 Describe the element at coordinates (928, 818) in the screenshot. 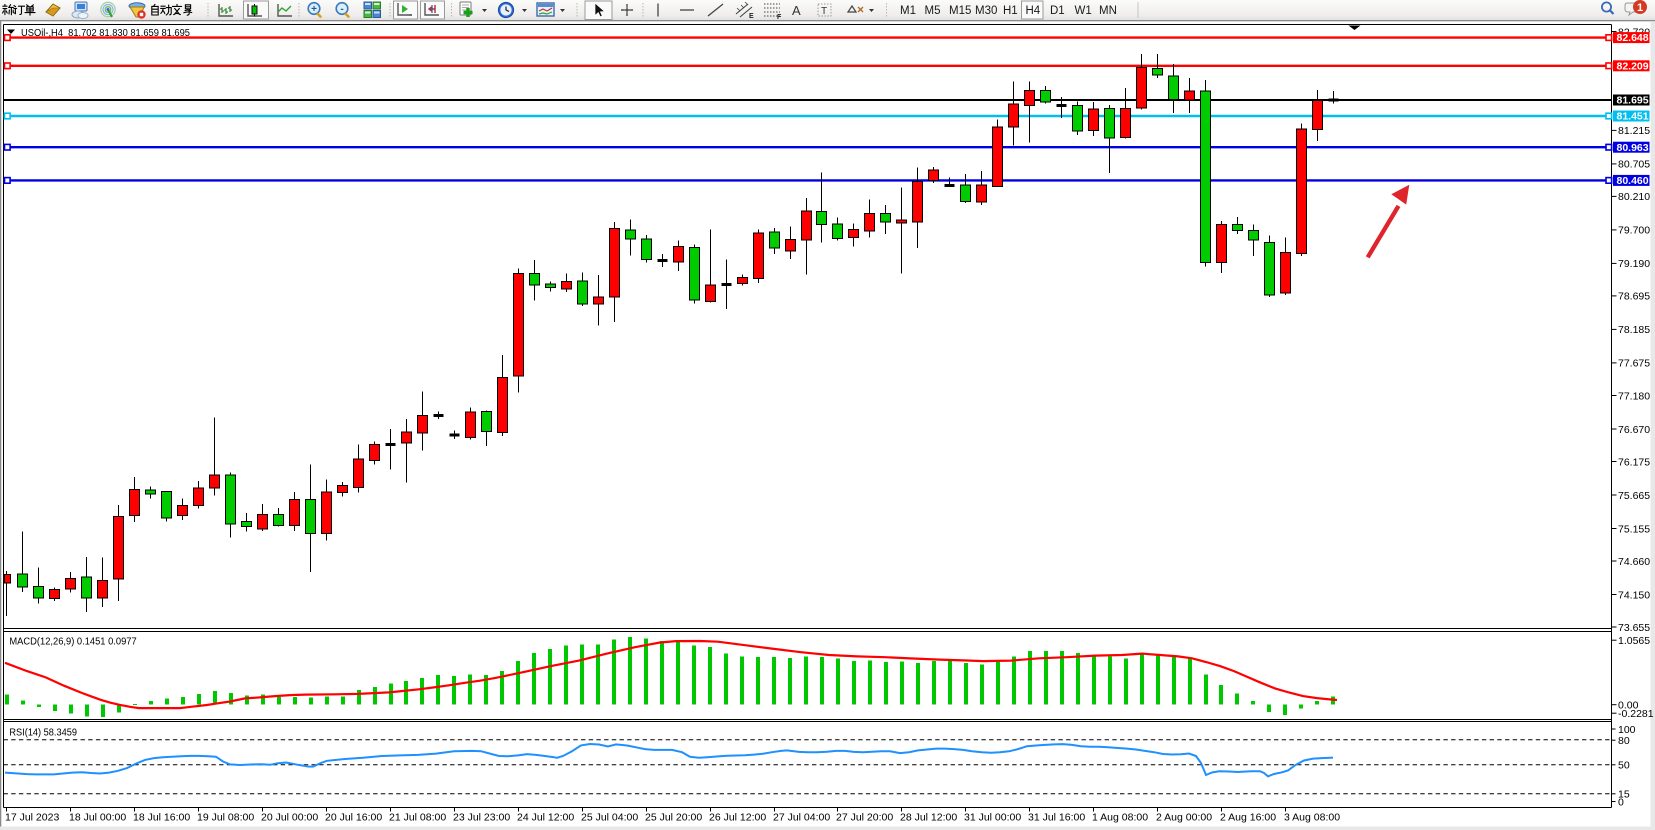

I see `svg-text: 28 Jul 12:00` at that location.